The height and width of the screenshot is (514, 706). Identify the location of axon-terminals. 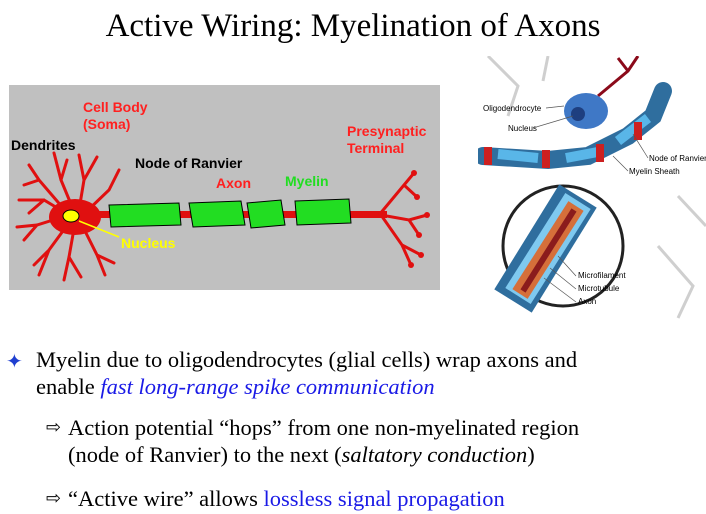
(402, 219).